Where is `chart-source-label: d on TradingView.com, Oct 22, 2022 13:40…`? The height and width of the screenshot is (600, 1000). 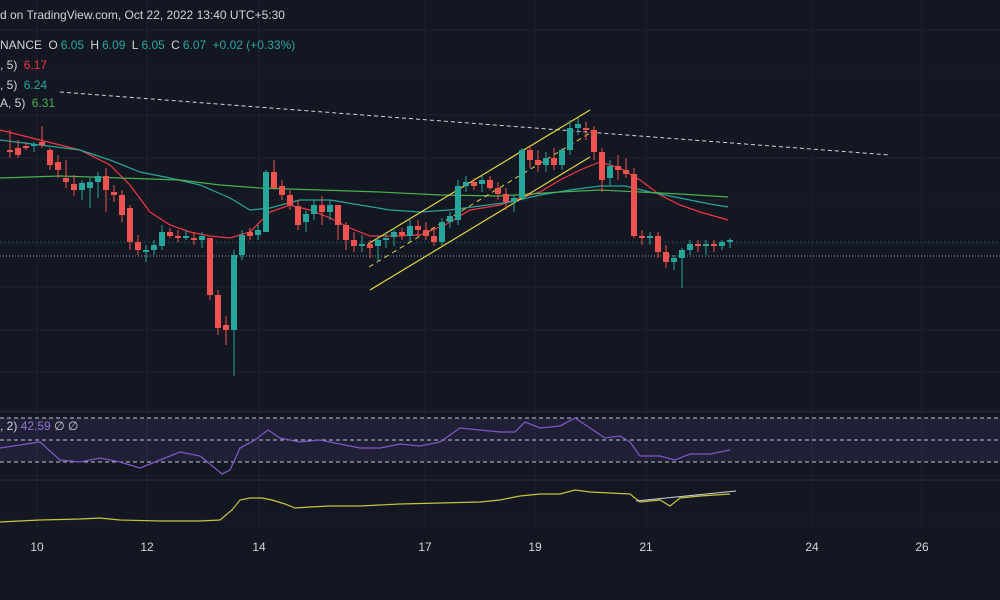 chart-source-label: d on TradingView.com, Oct 22, 2022 13:40… is located at coordinates (142, 15).